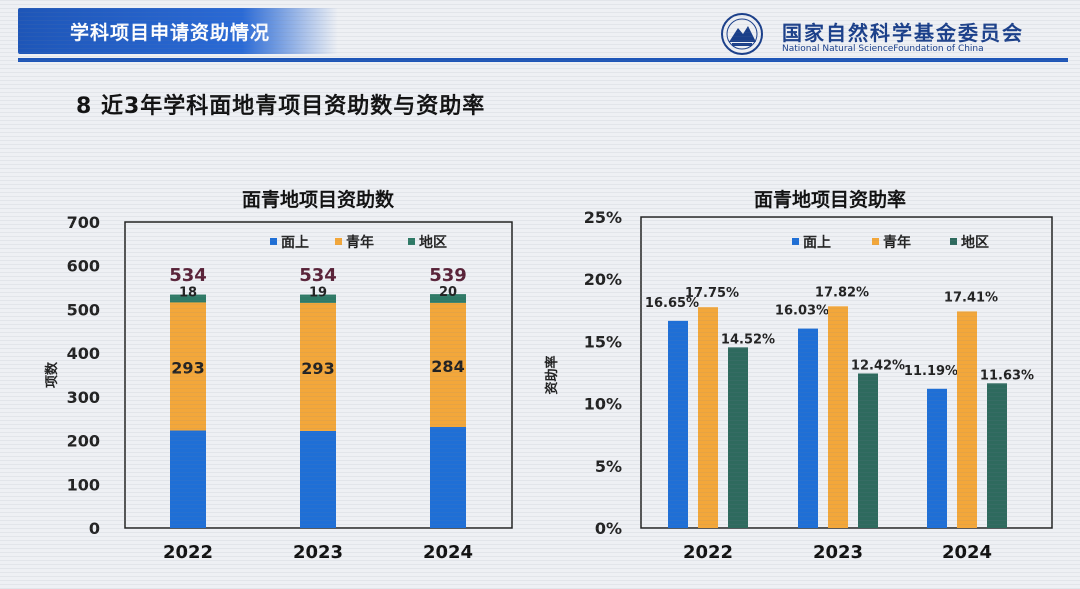 Image resolution: width=1080 pixels, height=589 pixels. Describe the element at coordinates (878, 365) in the screenshot. I see `bar-value-label: 12.42%` at that location.